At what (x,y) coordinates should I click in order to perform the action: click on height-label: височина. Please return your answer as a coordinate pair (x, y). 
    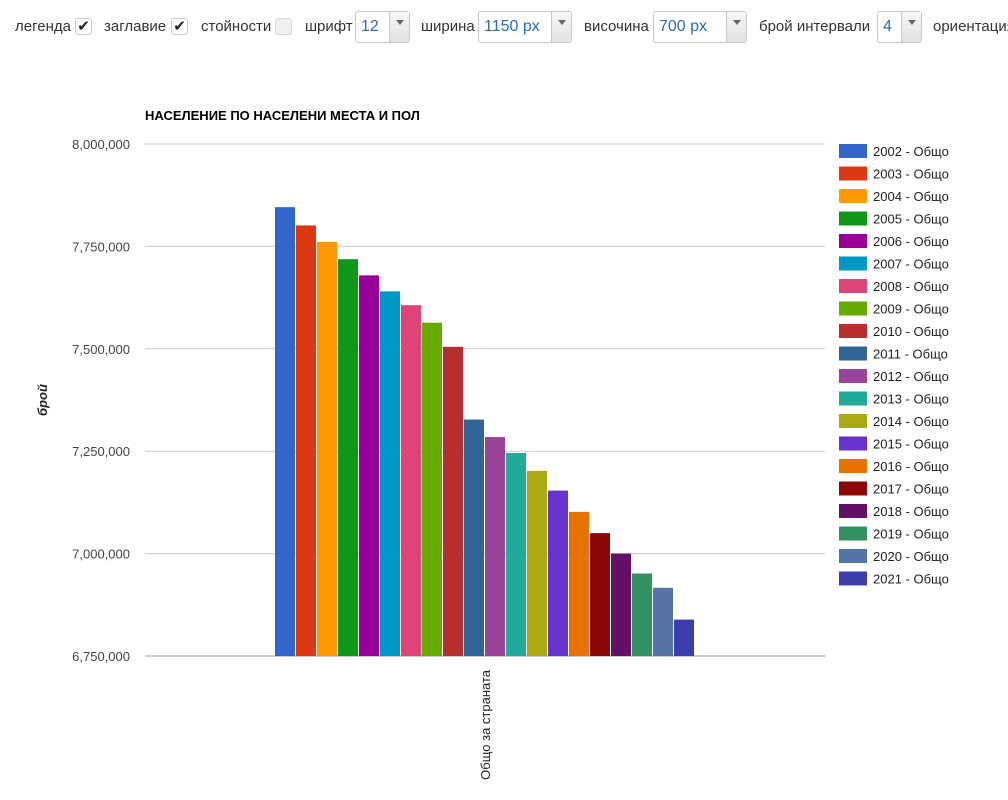
    Looking at the image, I should click on (616, 26).